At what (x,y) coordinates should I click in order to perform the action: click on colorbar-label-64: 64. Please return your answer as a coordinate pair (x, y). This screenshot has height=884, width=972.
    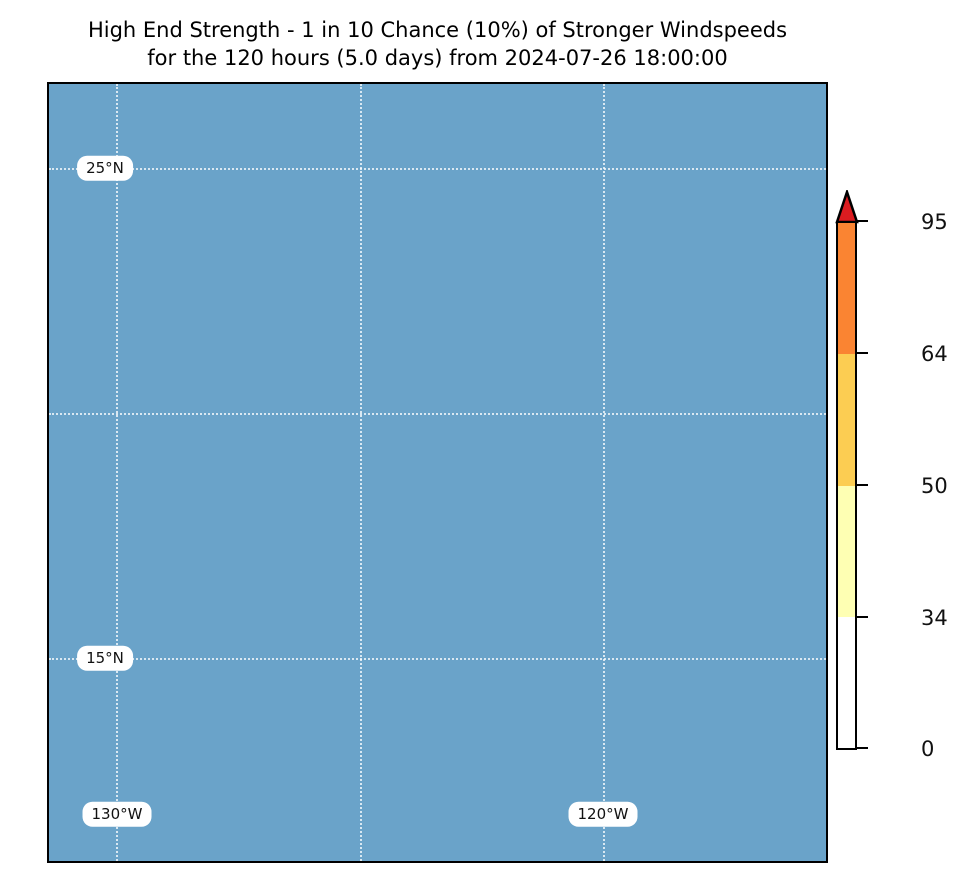
    Looking at the image, I should click on (934, 354).